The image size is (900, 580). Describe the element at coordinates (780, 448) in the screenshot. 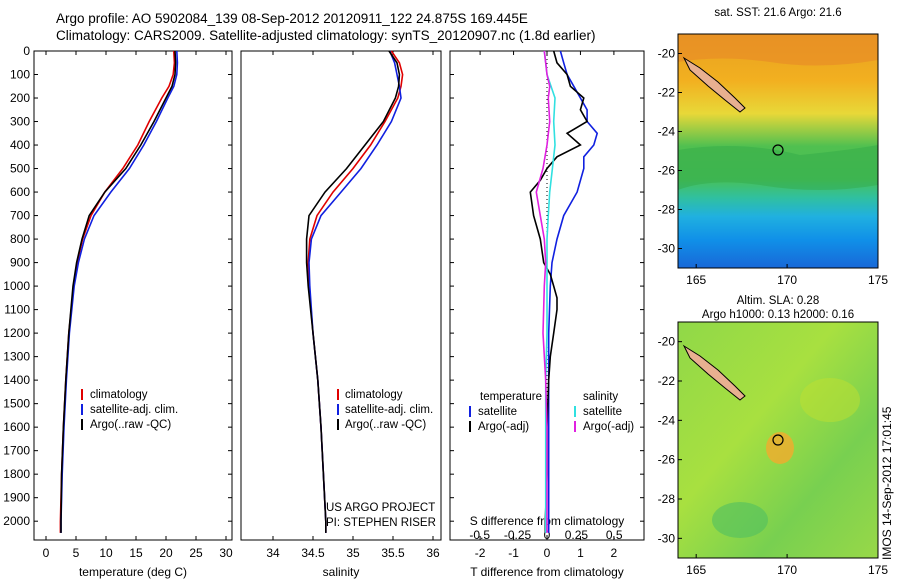

I see `sla-warm-eddy` at that location.